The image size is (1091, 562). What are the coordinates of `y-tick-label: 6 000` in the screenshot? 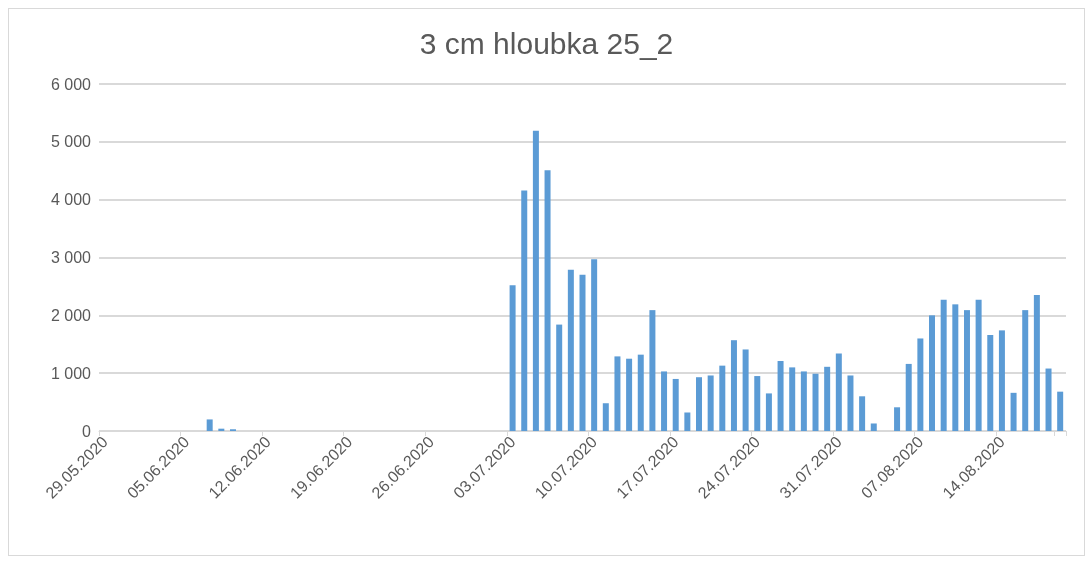 It's located at (71, 84).